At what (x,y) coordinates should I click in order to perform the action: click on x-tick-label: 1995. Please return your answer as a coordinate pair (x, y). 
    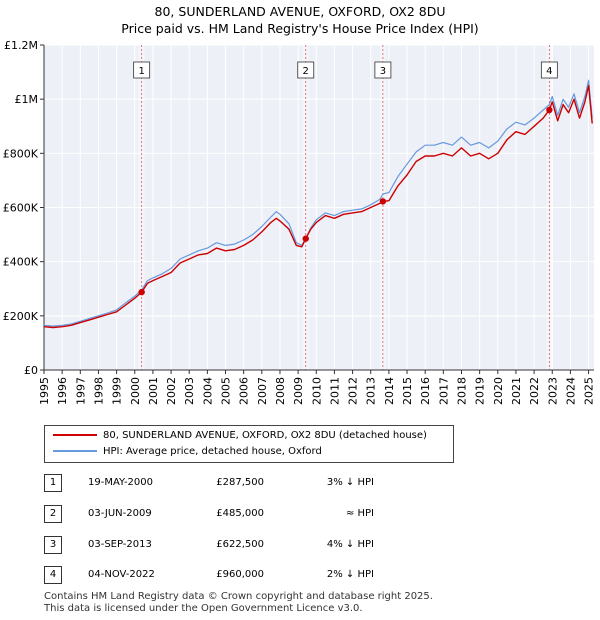
    Looking at the image, I should click on (44, 391).